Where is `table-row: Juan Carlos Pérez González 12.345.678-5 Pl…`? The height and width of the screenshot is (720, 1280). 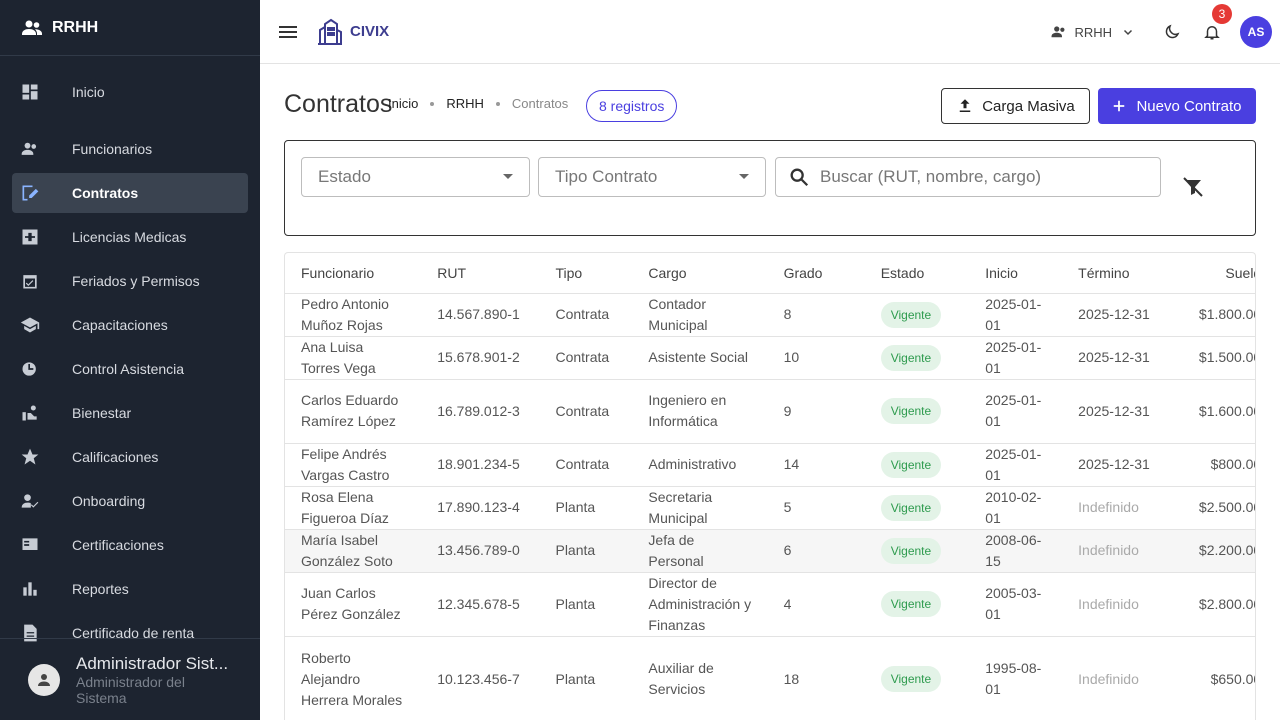
table-row: Juan Carlos Pérez González 12.345.678-5 Pl… is located at coordinates (770, 604).